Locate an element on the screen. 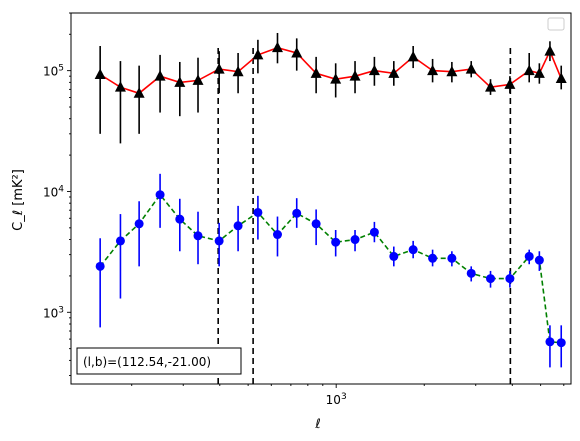 The width and height of the screenshot is (580, 441). y-tick-label: 103 is located at coordinates (53, 312).